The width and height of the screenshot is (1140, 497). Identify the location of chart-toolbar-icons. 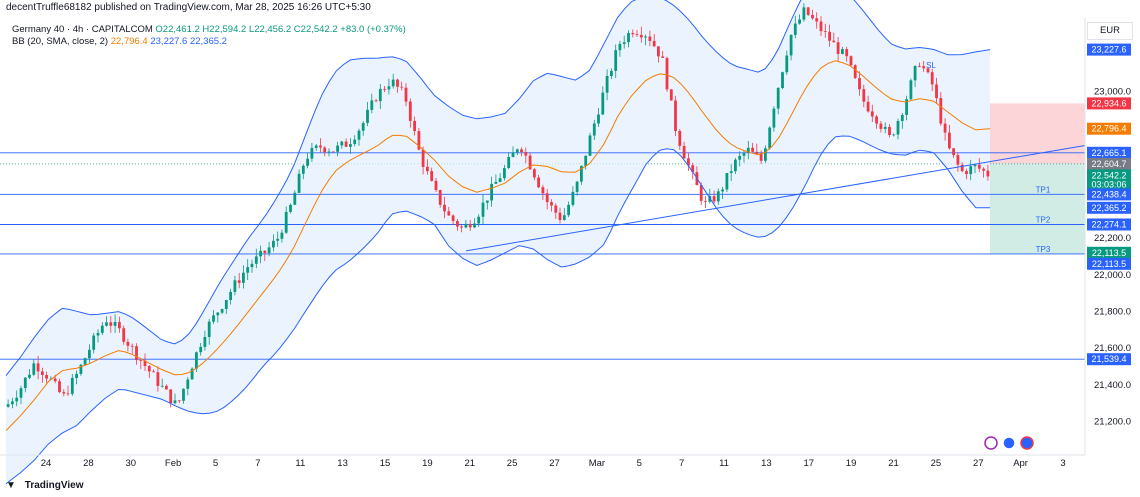
(1009, 443).